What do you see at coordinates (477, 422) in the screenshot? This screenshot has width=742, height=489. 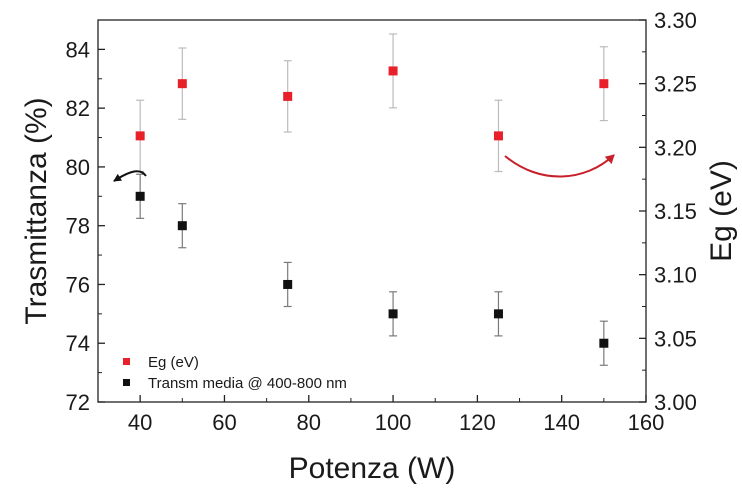 I see `x-tick-label: 120` at bounding box center [477, 422].